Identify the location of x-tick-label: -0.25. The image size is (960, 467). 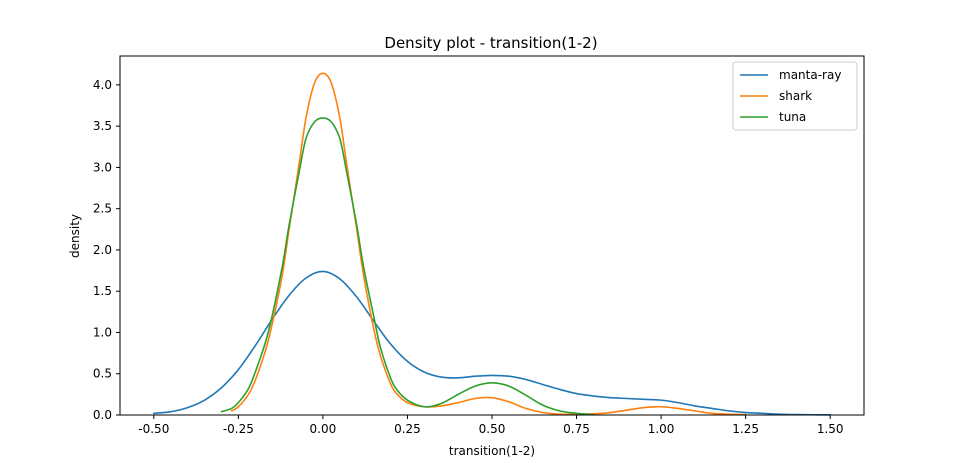
(238, 429).